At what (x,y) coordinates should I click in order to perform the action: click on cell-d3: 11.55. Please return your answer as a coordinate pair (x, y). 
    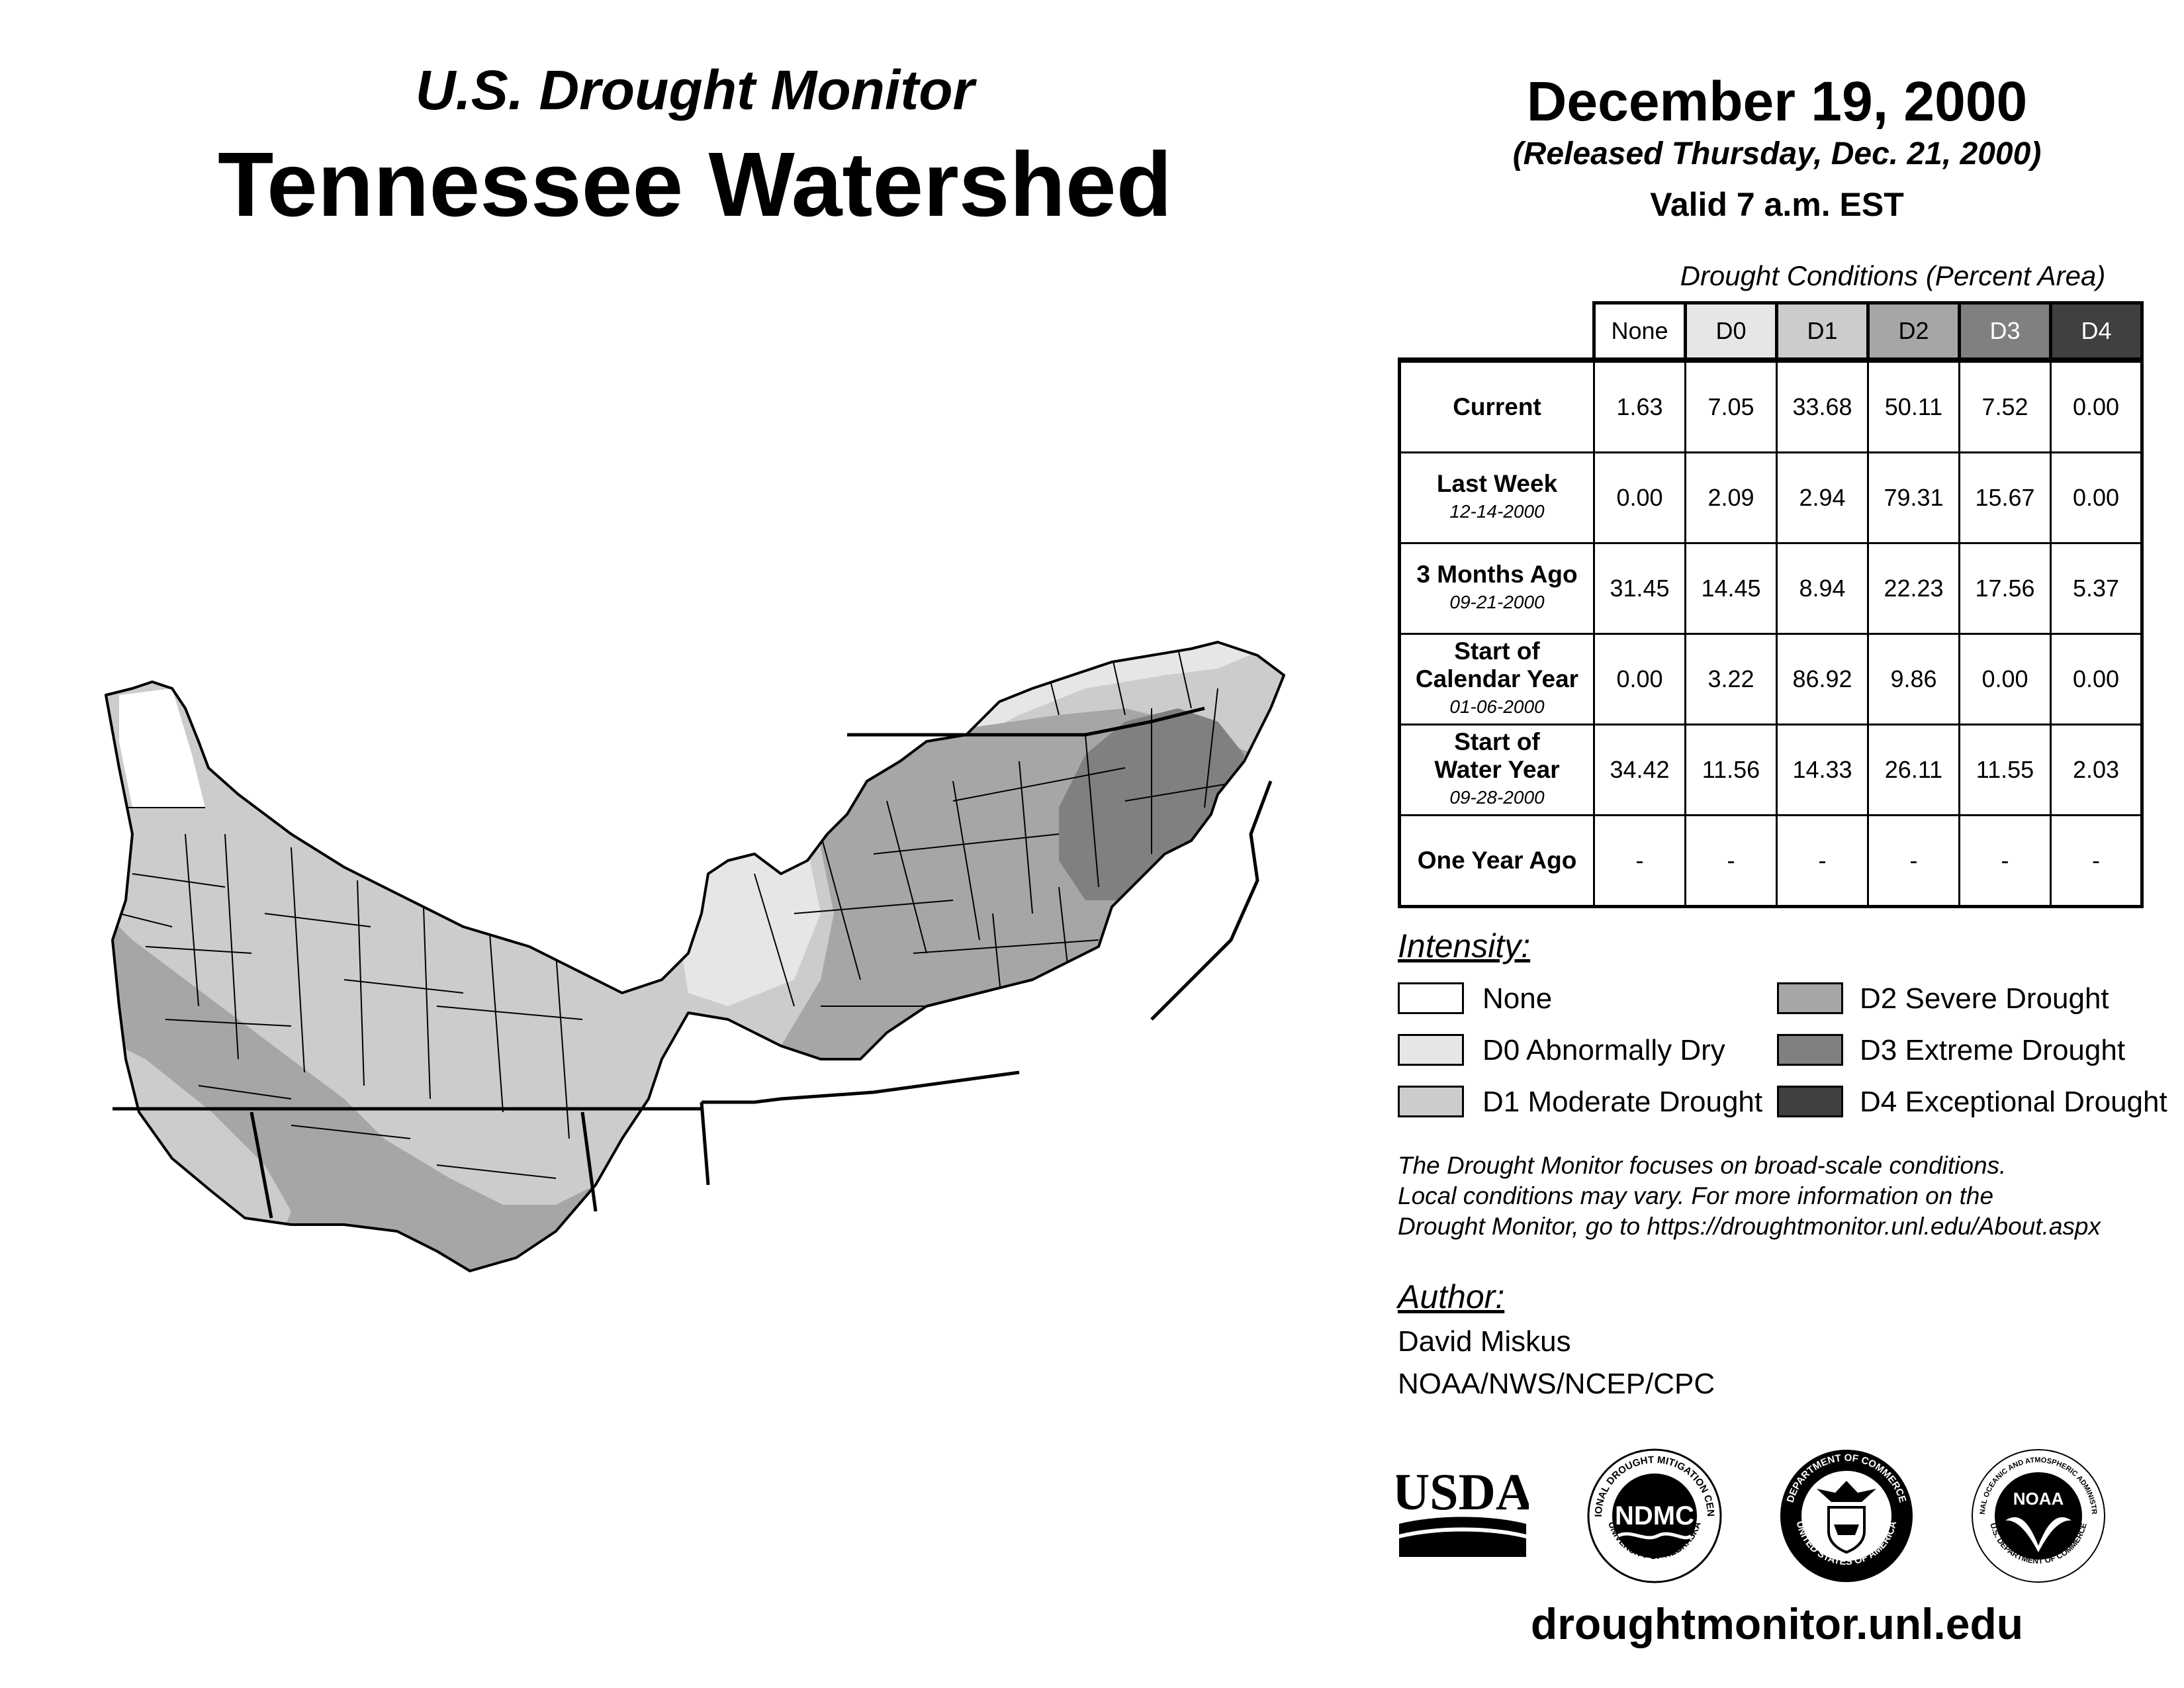
    Looking at the image, I should click on (2005, 770).